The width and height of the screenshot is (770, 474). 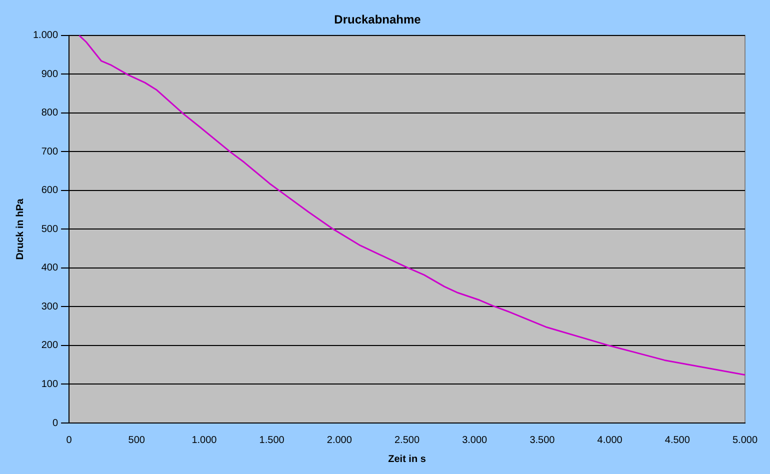 I want to click on y-tick-label: 100, so click(x=49, y=384).